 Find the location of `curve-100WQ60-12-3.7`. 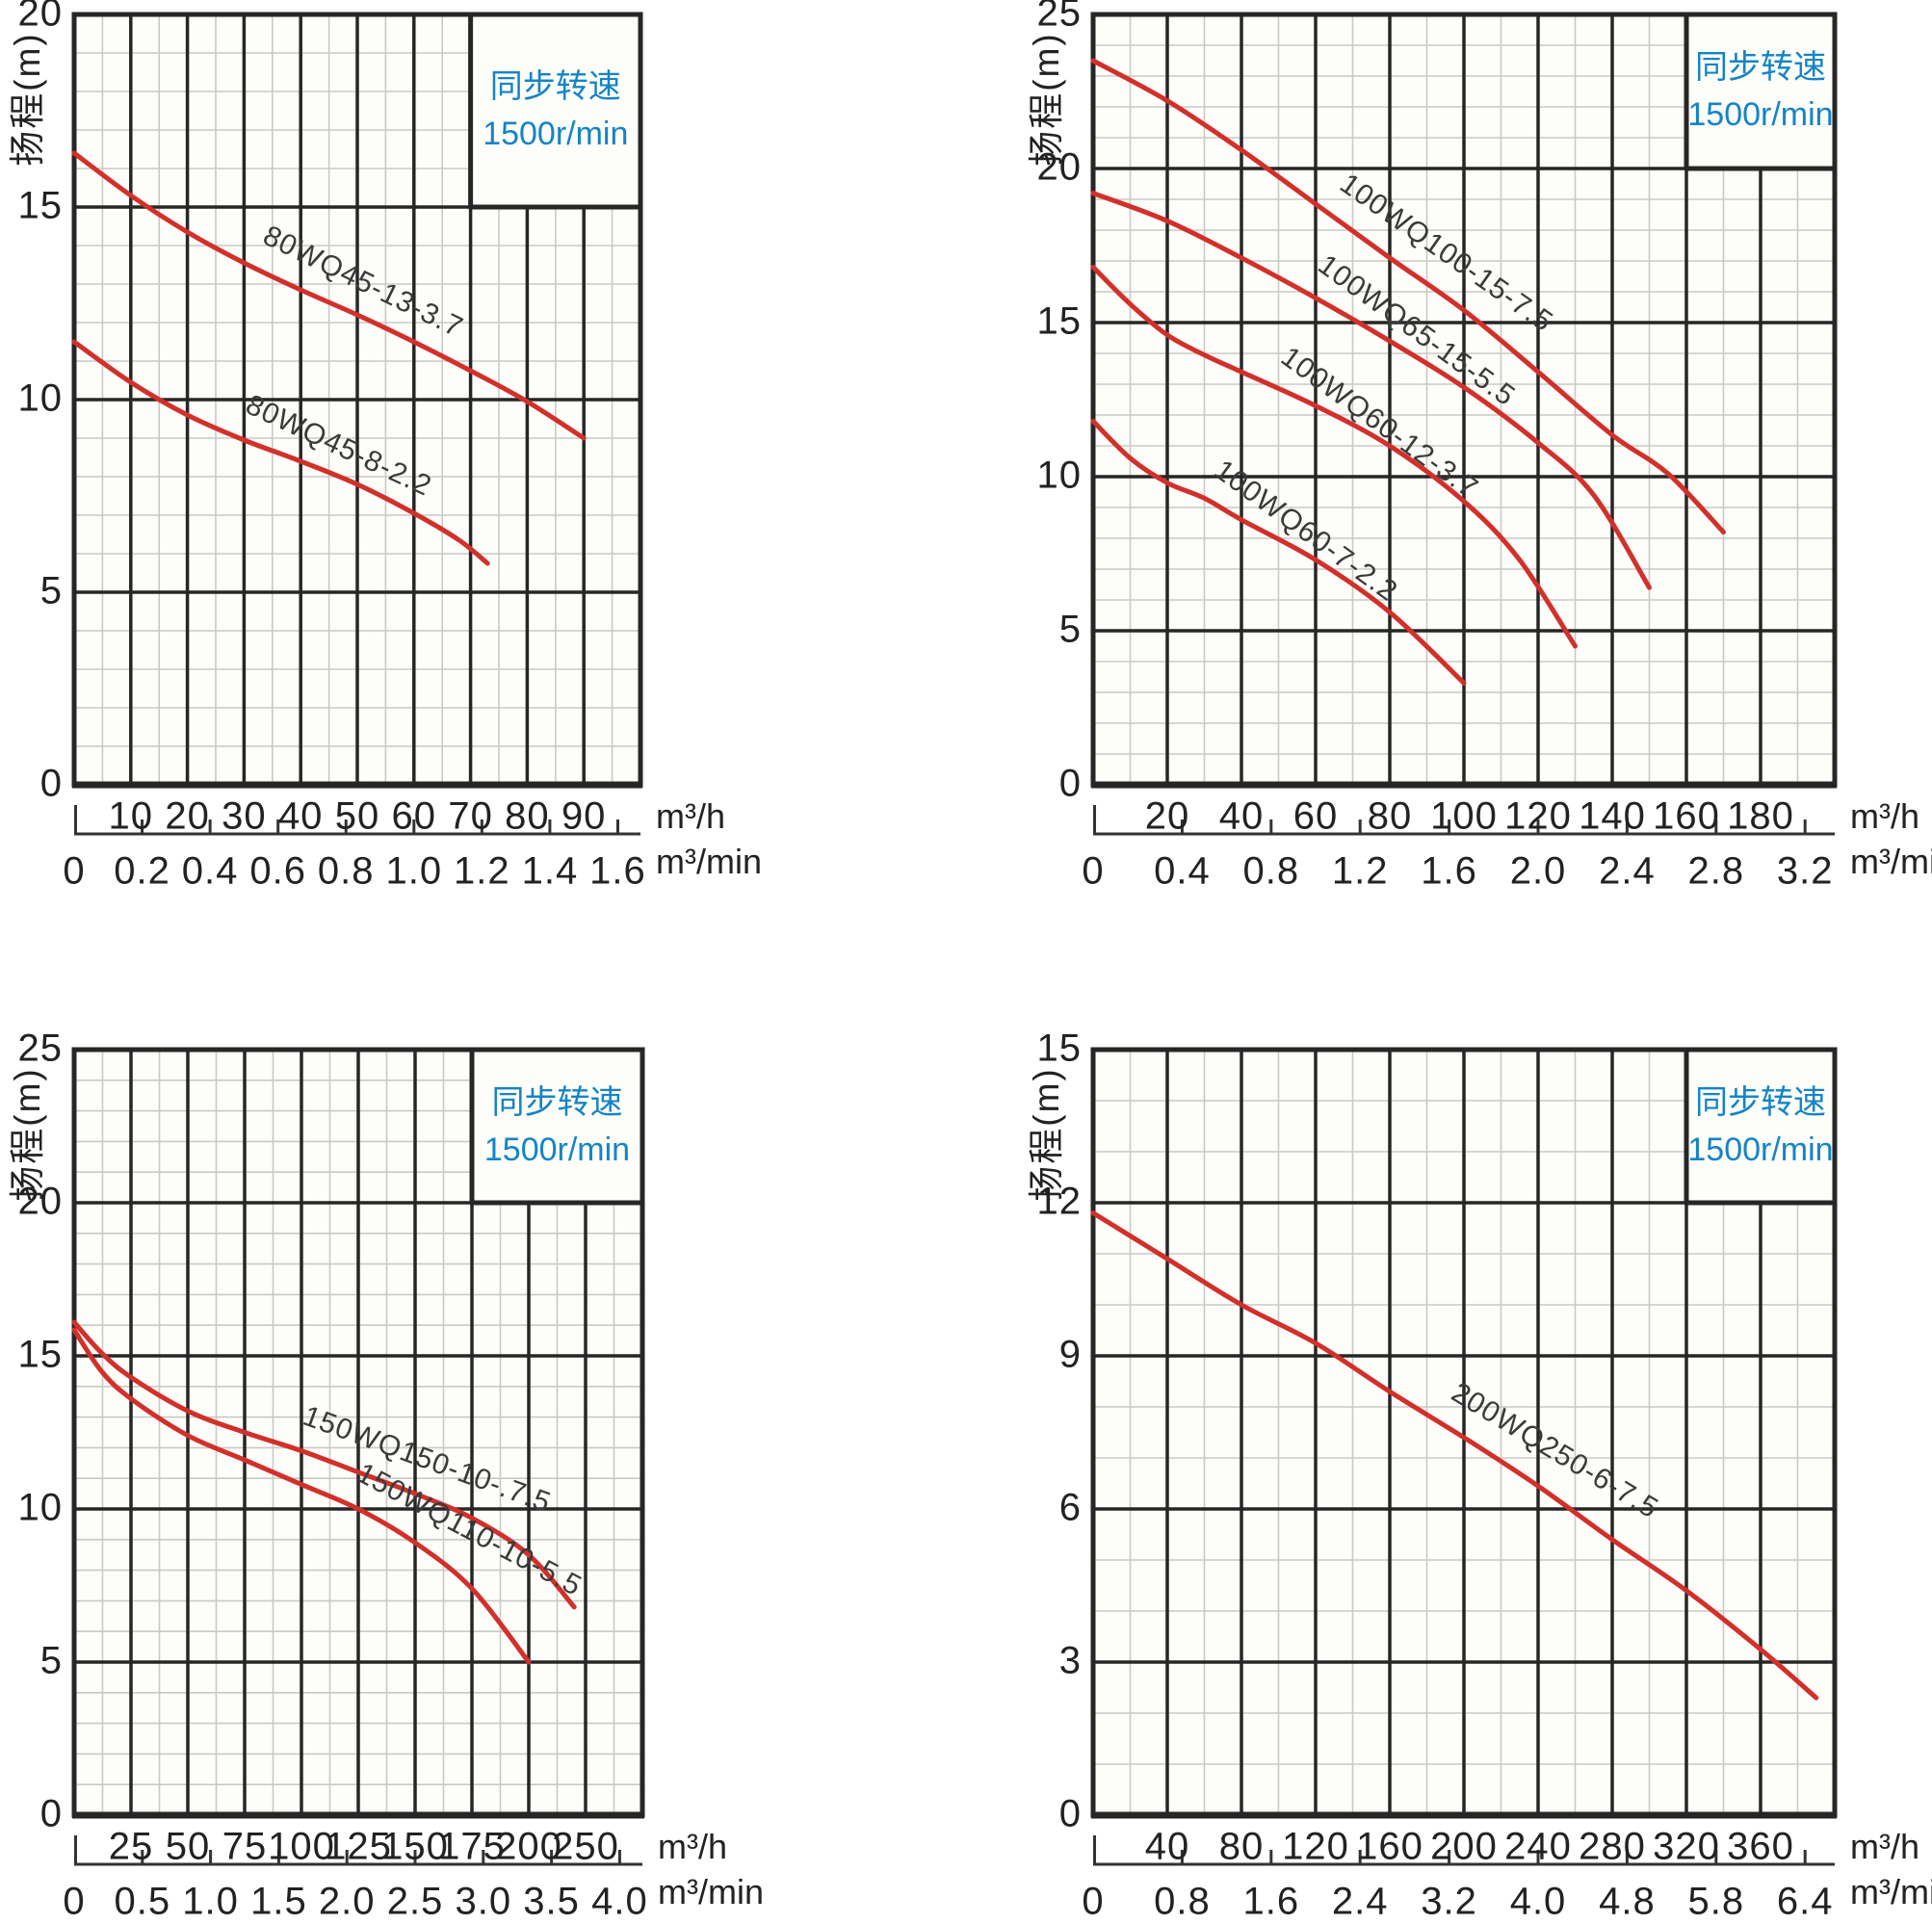

curve-100WQ60-12-3.7 is located at coordinates (1334, 456).